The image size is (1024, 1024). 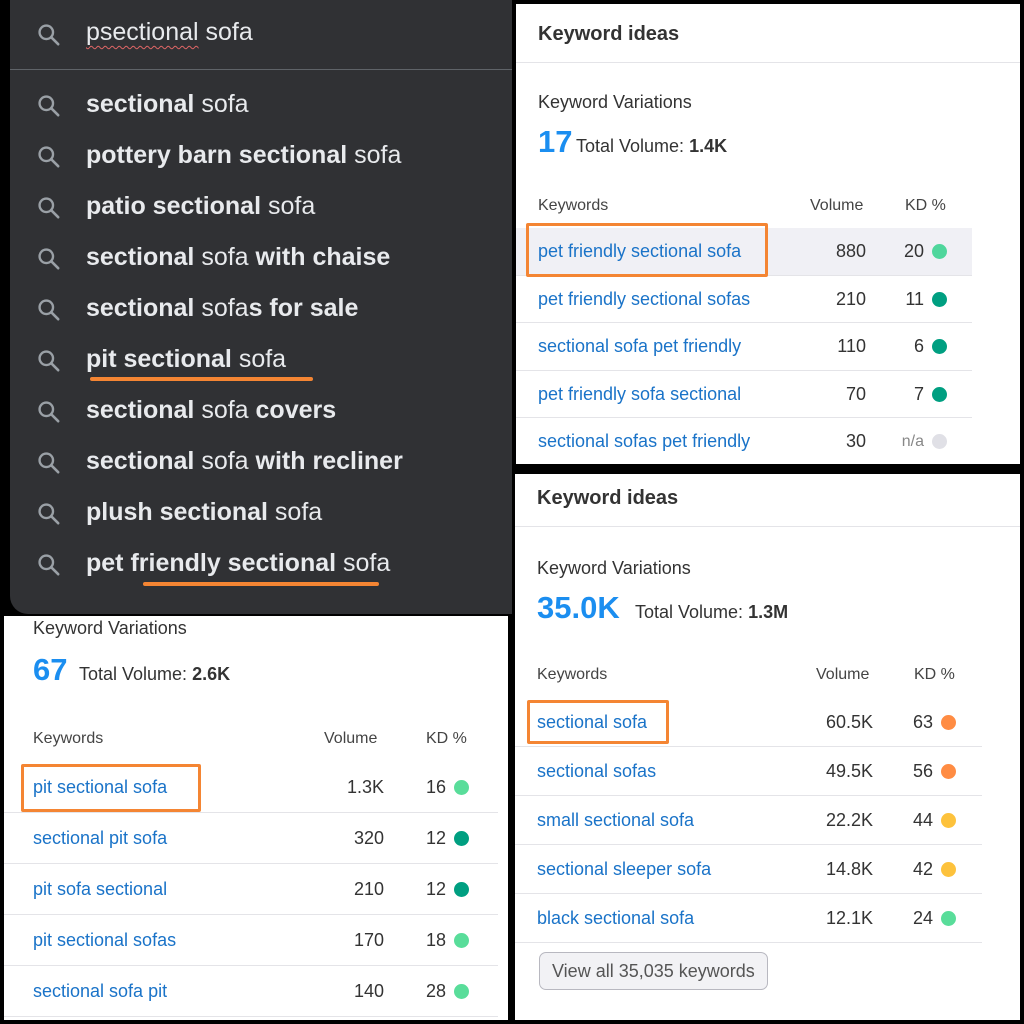 I want to click on suggestion-bold-part: pet friendly sectional, so click(x=211, y=563).